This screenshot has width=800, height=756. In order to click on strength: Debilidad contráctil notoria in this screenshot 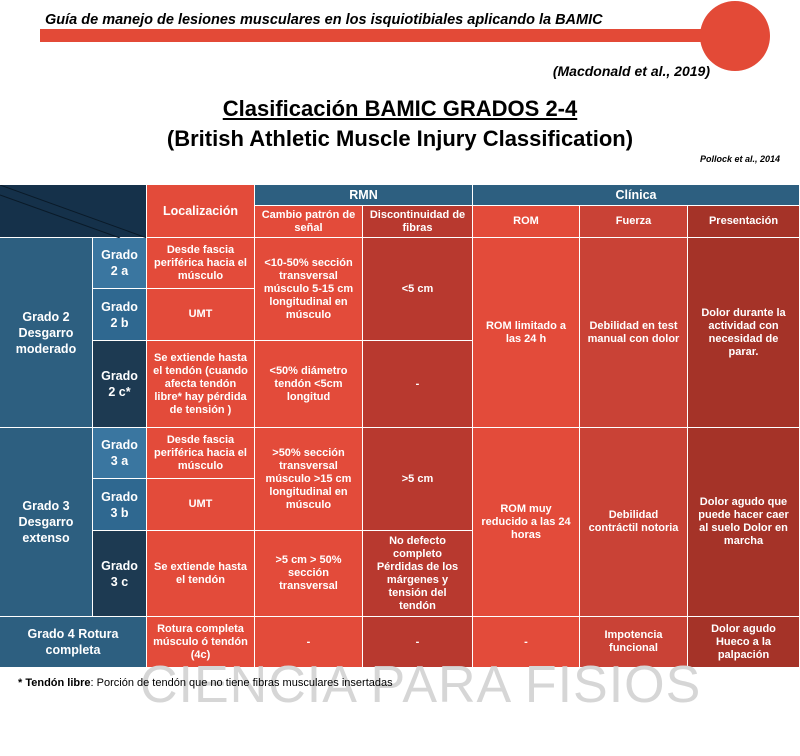, I will do `click(634, 522)`.